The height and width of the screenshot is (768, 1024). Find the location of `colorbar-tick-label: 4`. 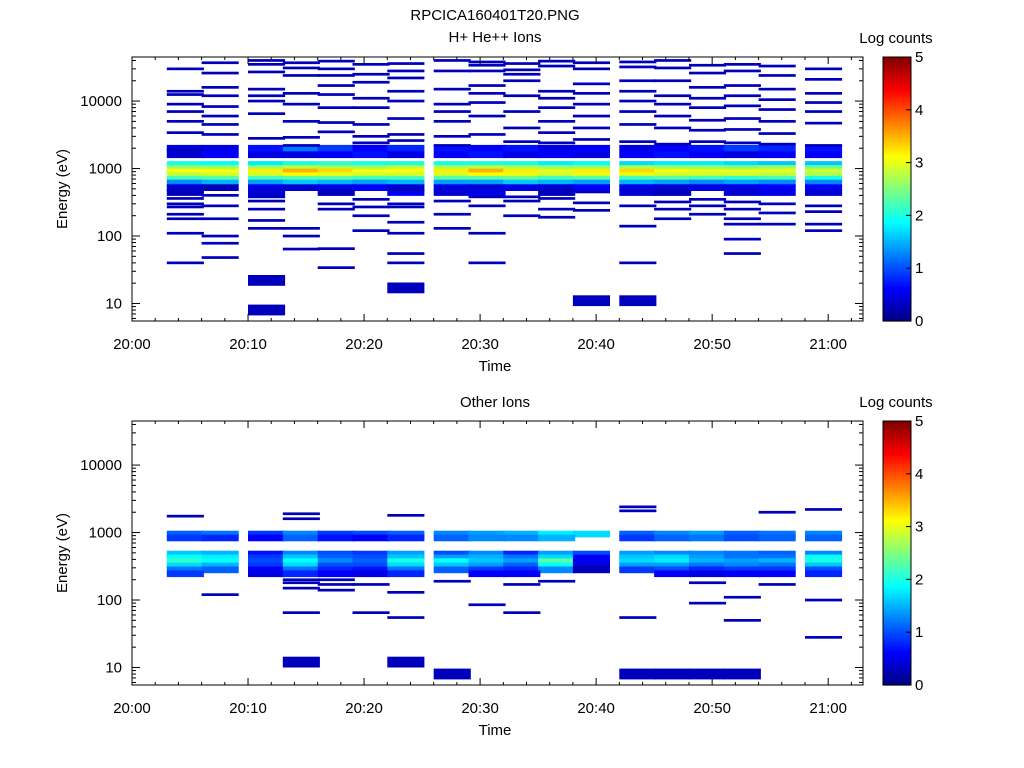

colorbar-tick-label: 4 is located at coordinates (919, 110).